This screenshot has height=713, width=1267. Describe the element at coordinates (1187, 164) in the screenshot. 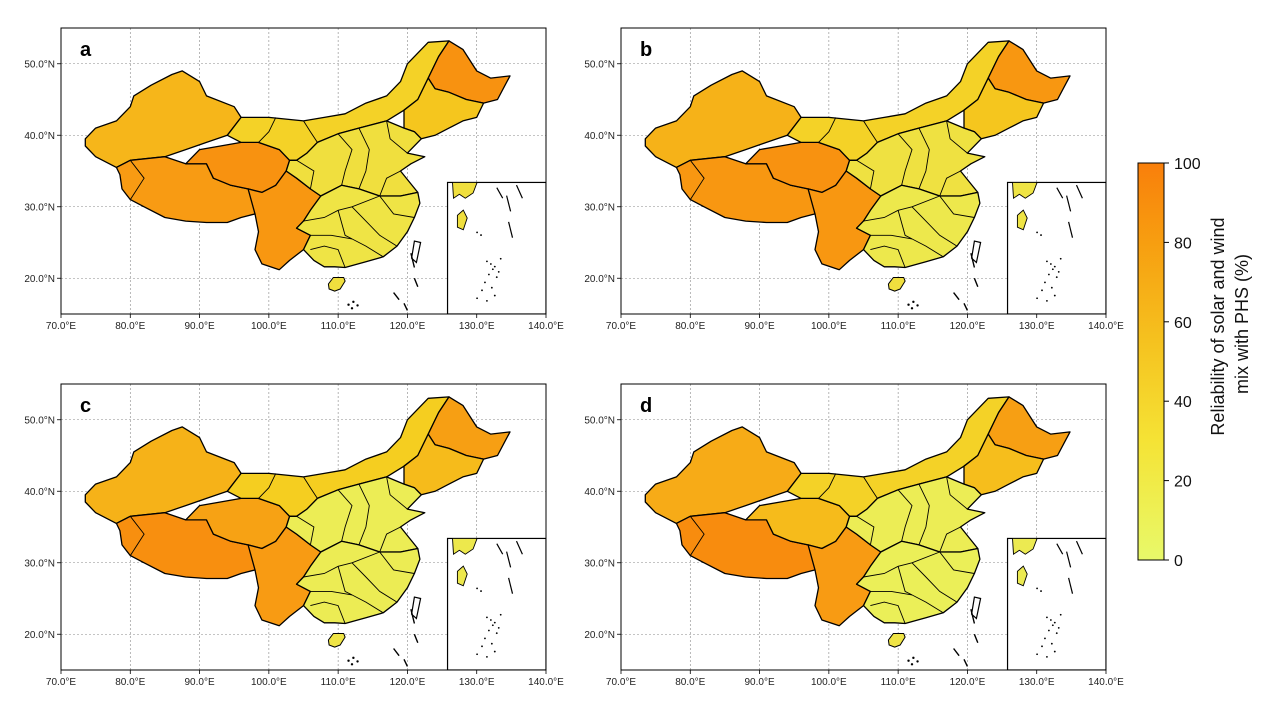

I see `colorbar-tick-label: 100` at that location.